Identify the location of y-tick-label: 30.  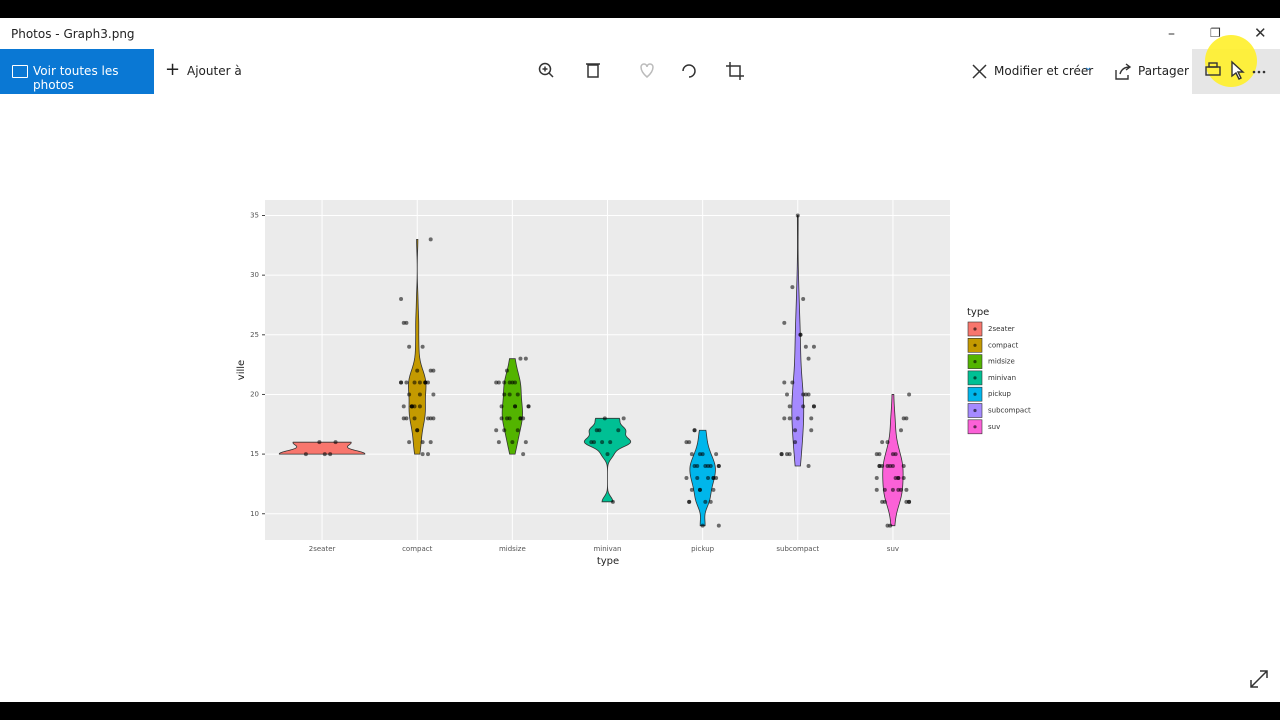
(254, 275).